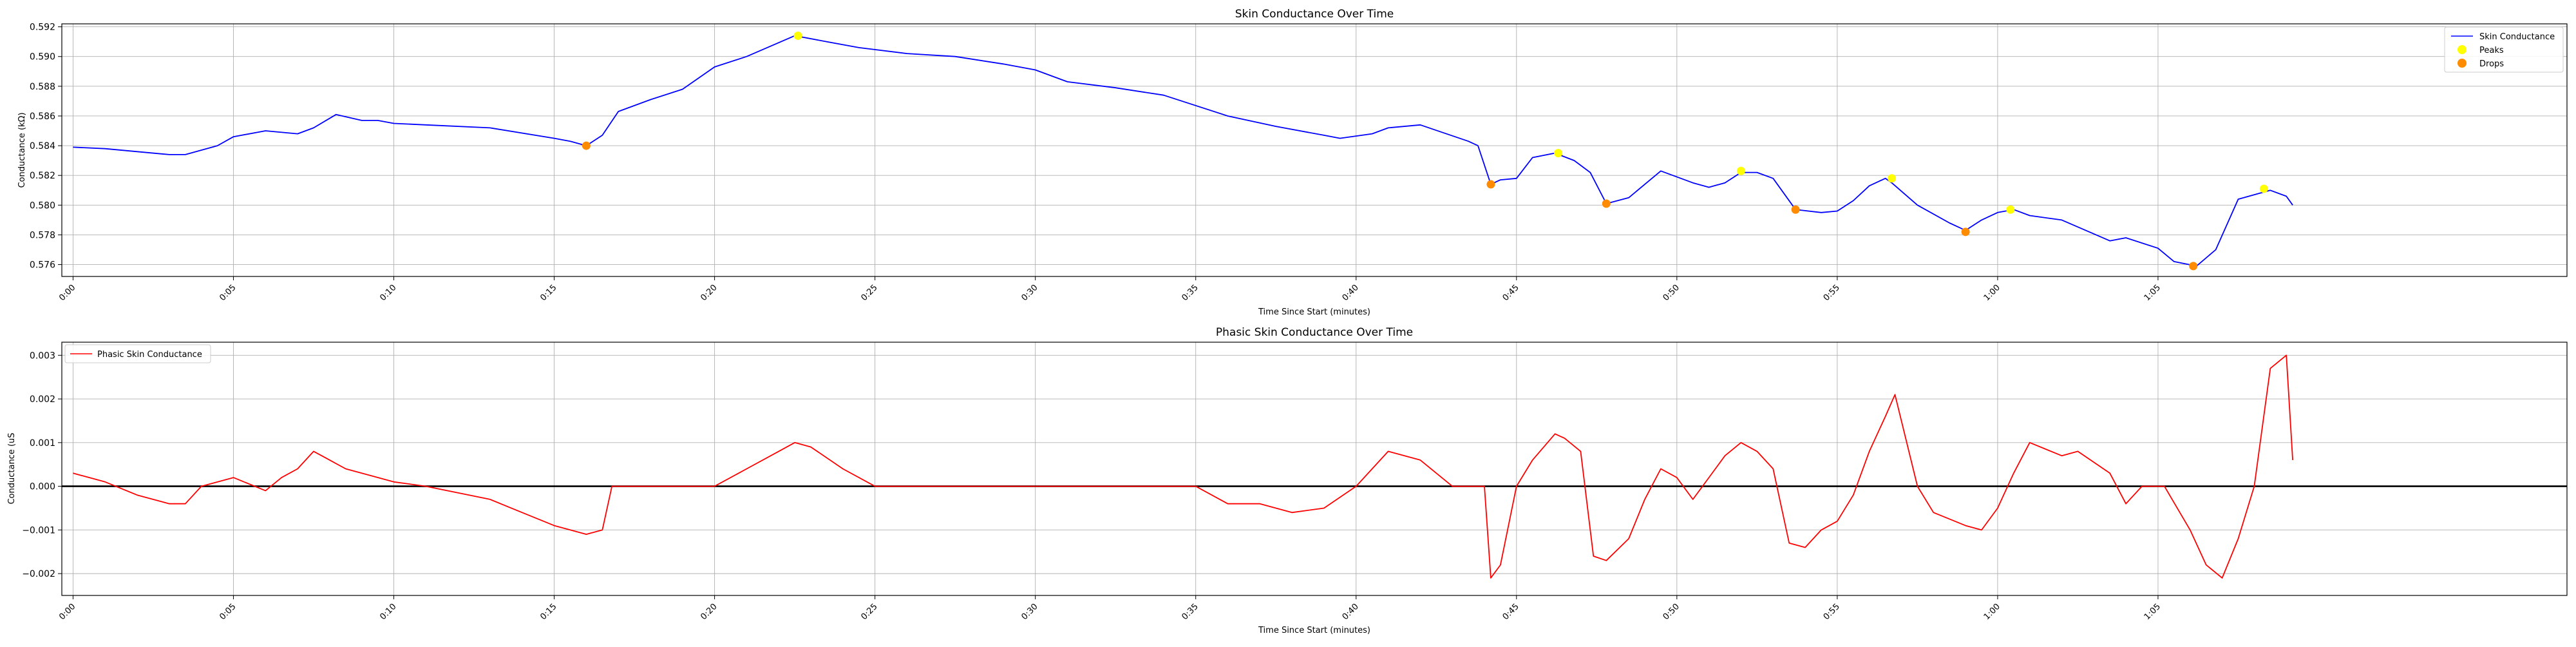  I want to click on y-tick-label: −0.002, so click(38, 574).